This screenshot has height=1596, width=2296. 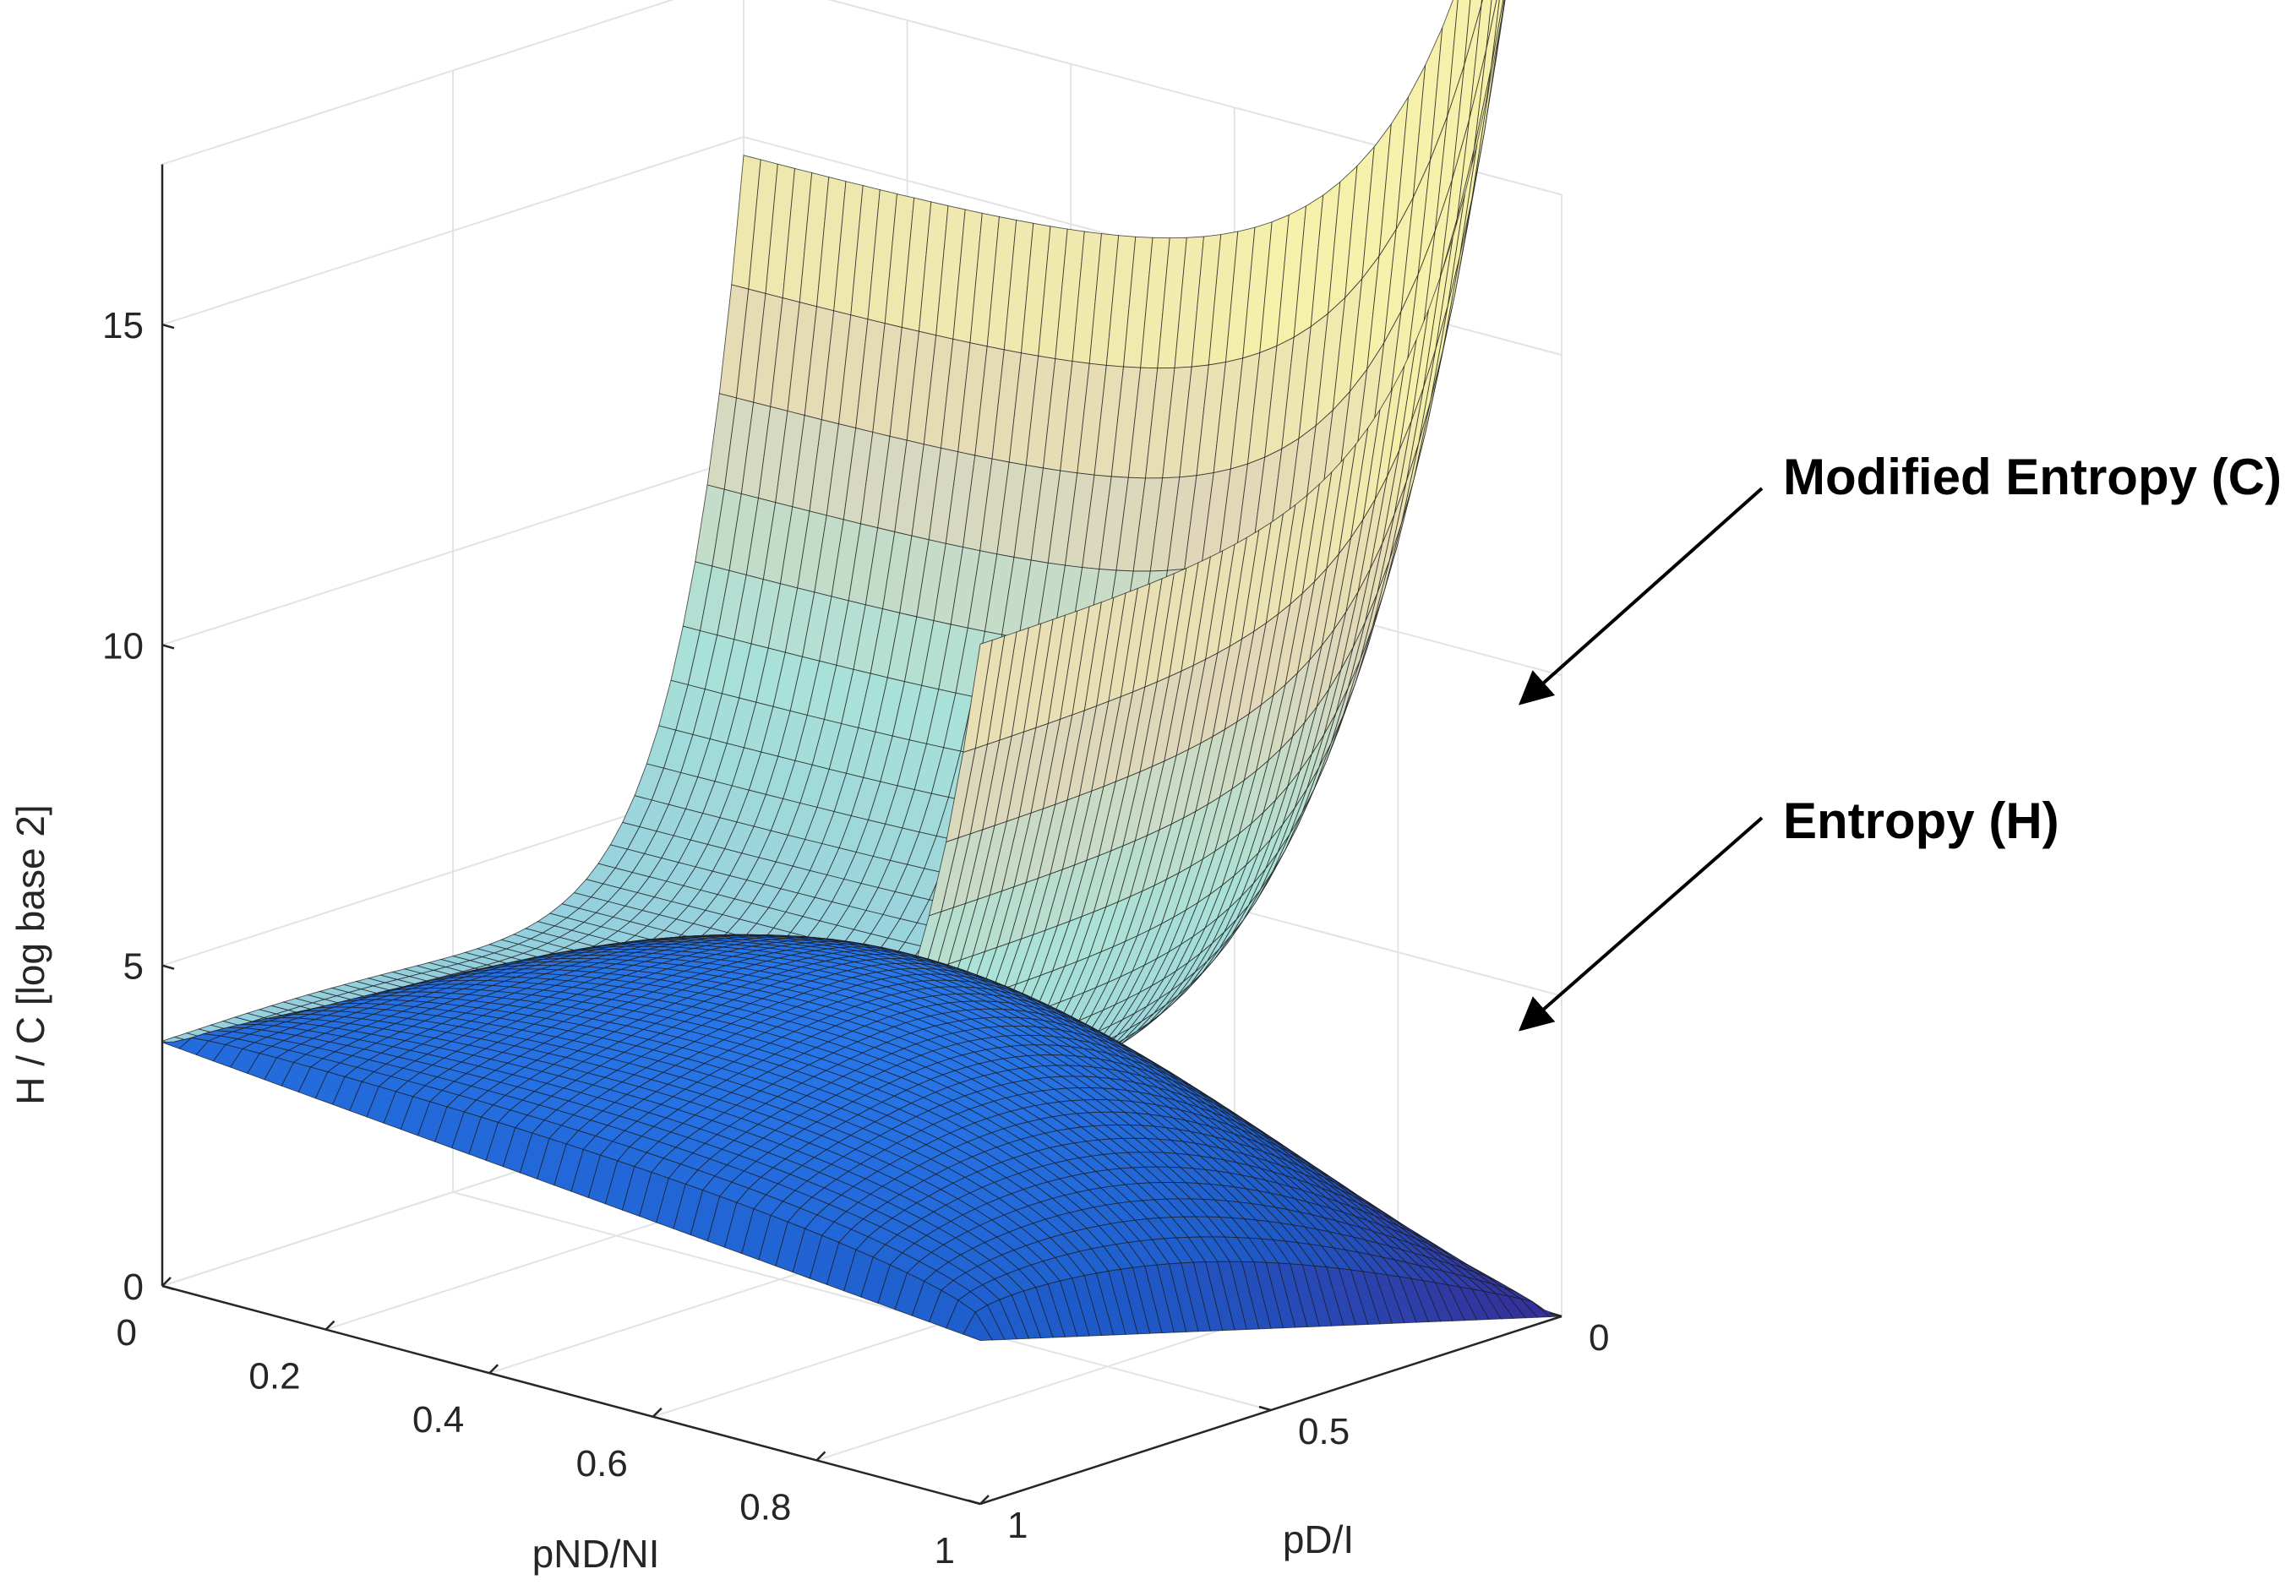 I want to click on x-tick-label: 0, so click(x=127, y=1333).